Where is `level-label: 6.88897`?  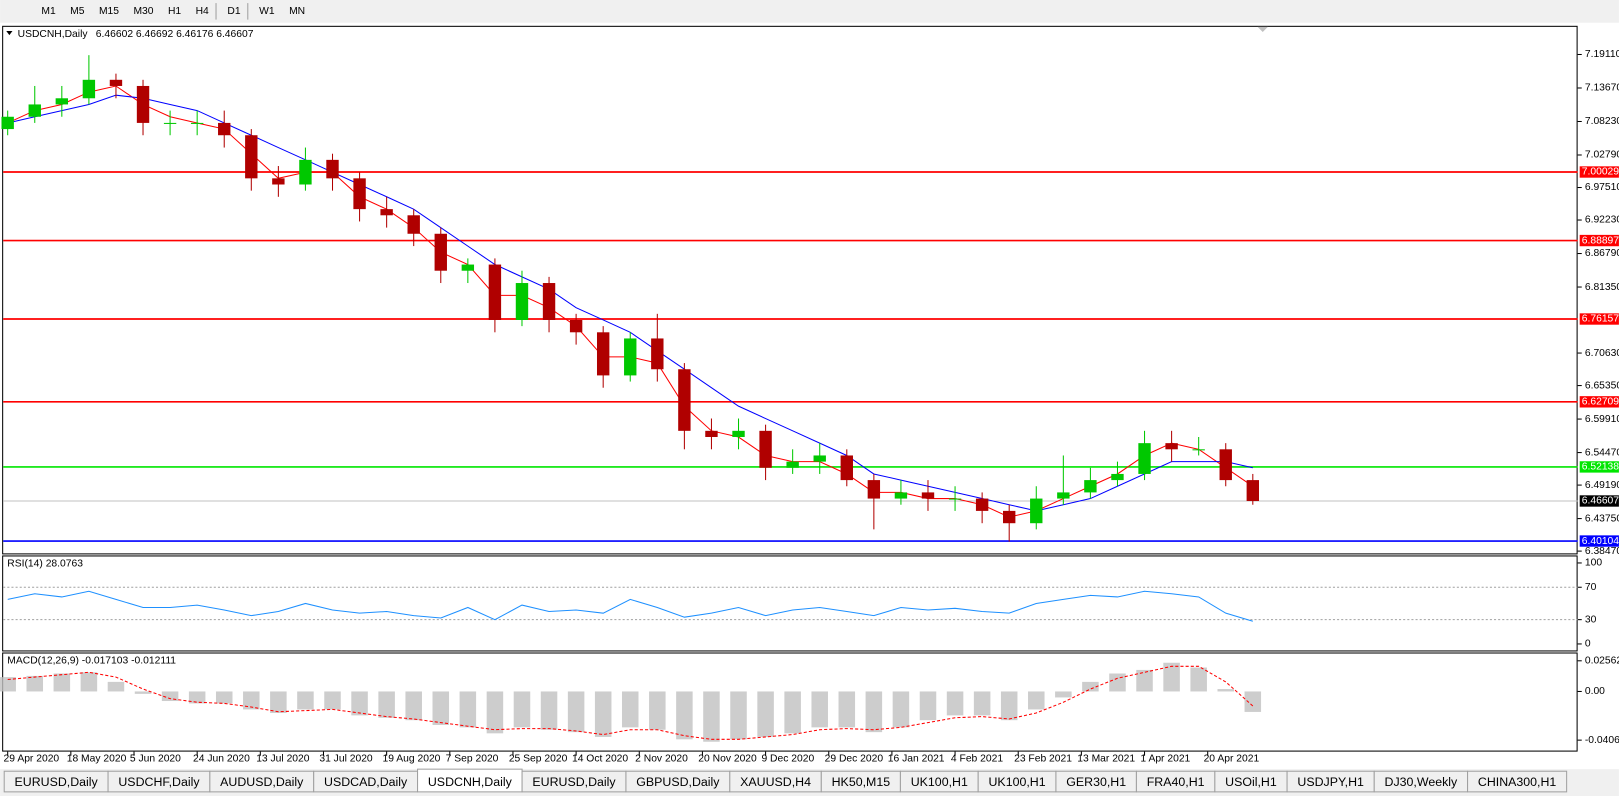 level-label: 6.88897 is located at coordinates (1600, 240).